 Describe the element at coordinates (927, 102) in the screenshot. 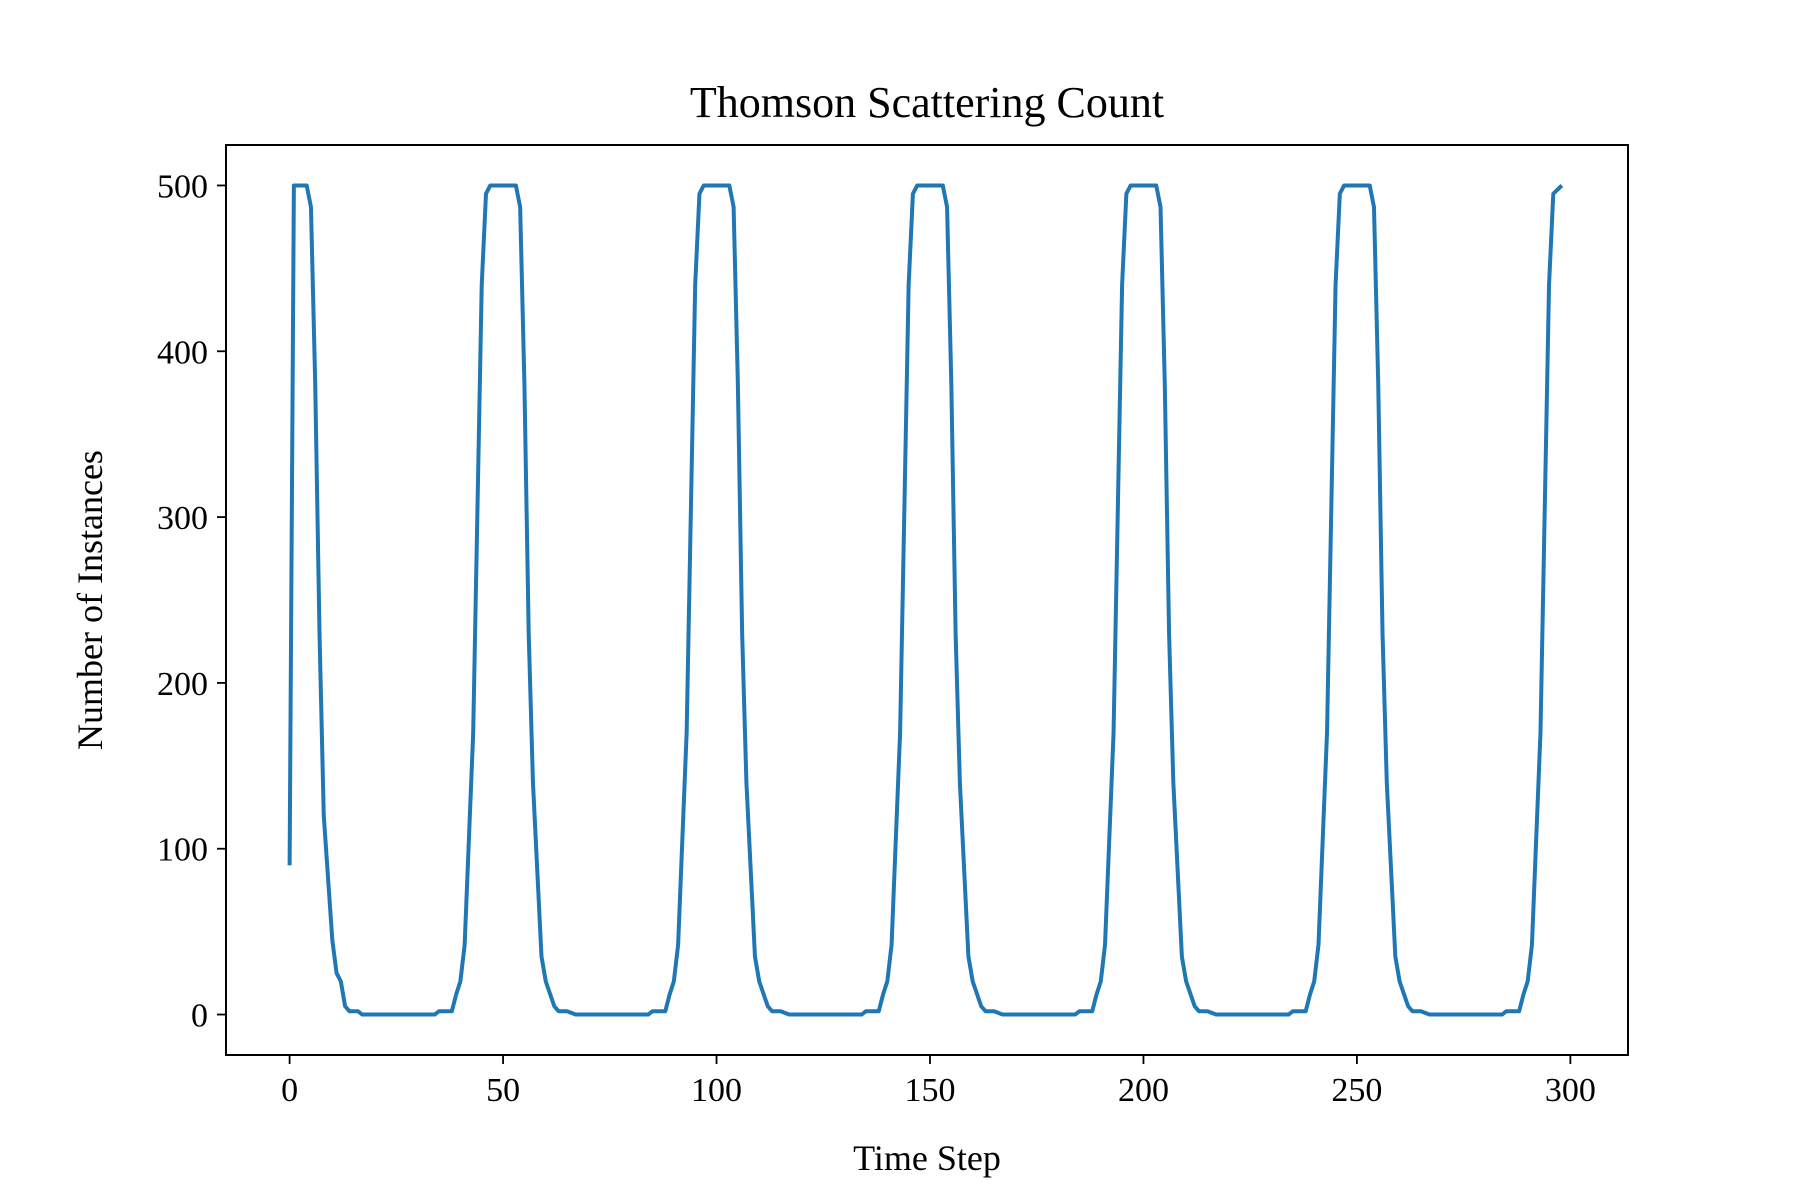

I see `chart-title: Thomson Scattering Count` at that location.